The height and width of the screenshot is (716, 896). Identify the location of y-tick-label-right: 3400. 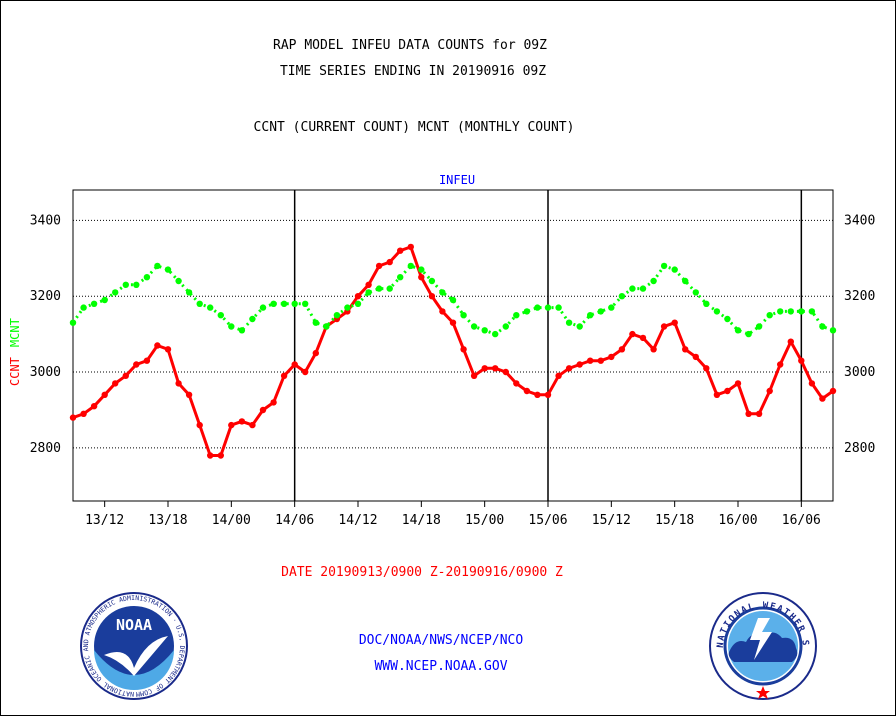
(859, 220).